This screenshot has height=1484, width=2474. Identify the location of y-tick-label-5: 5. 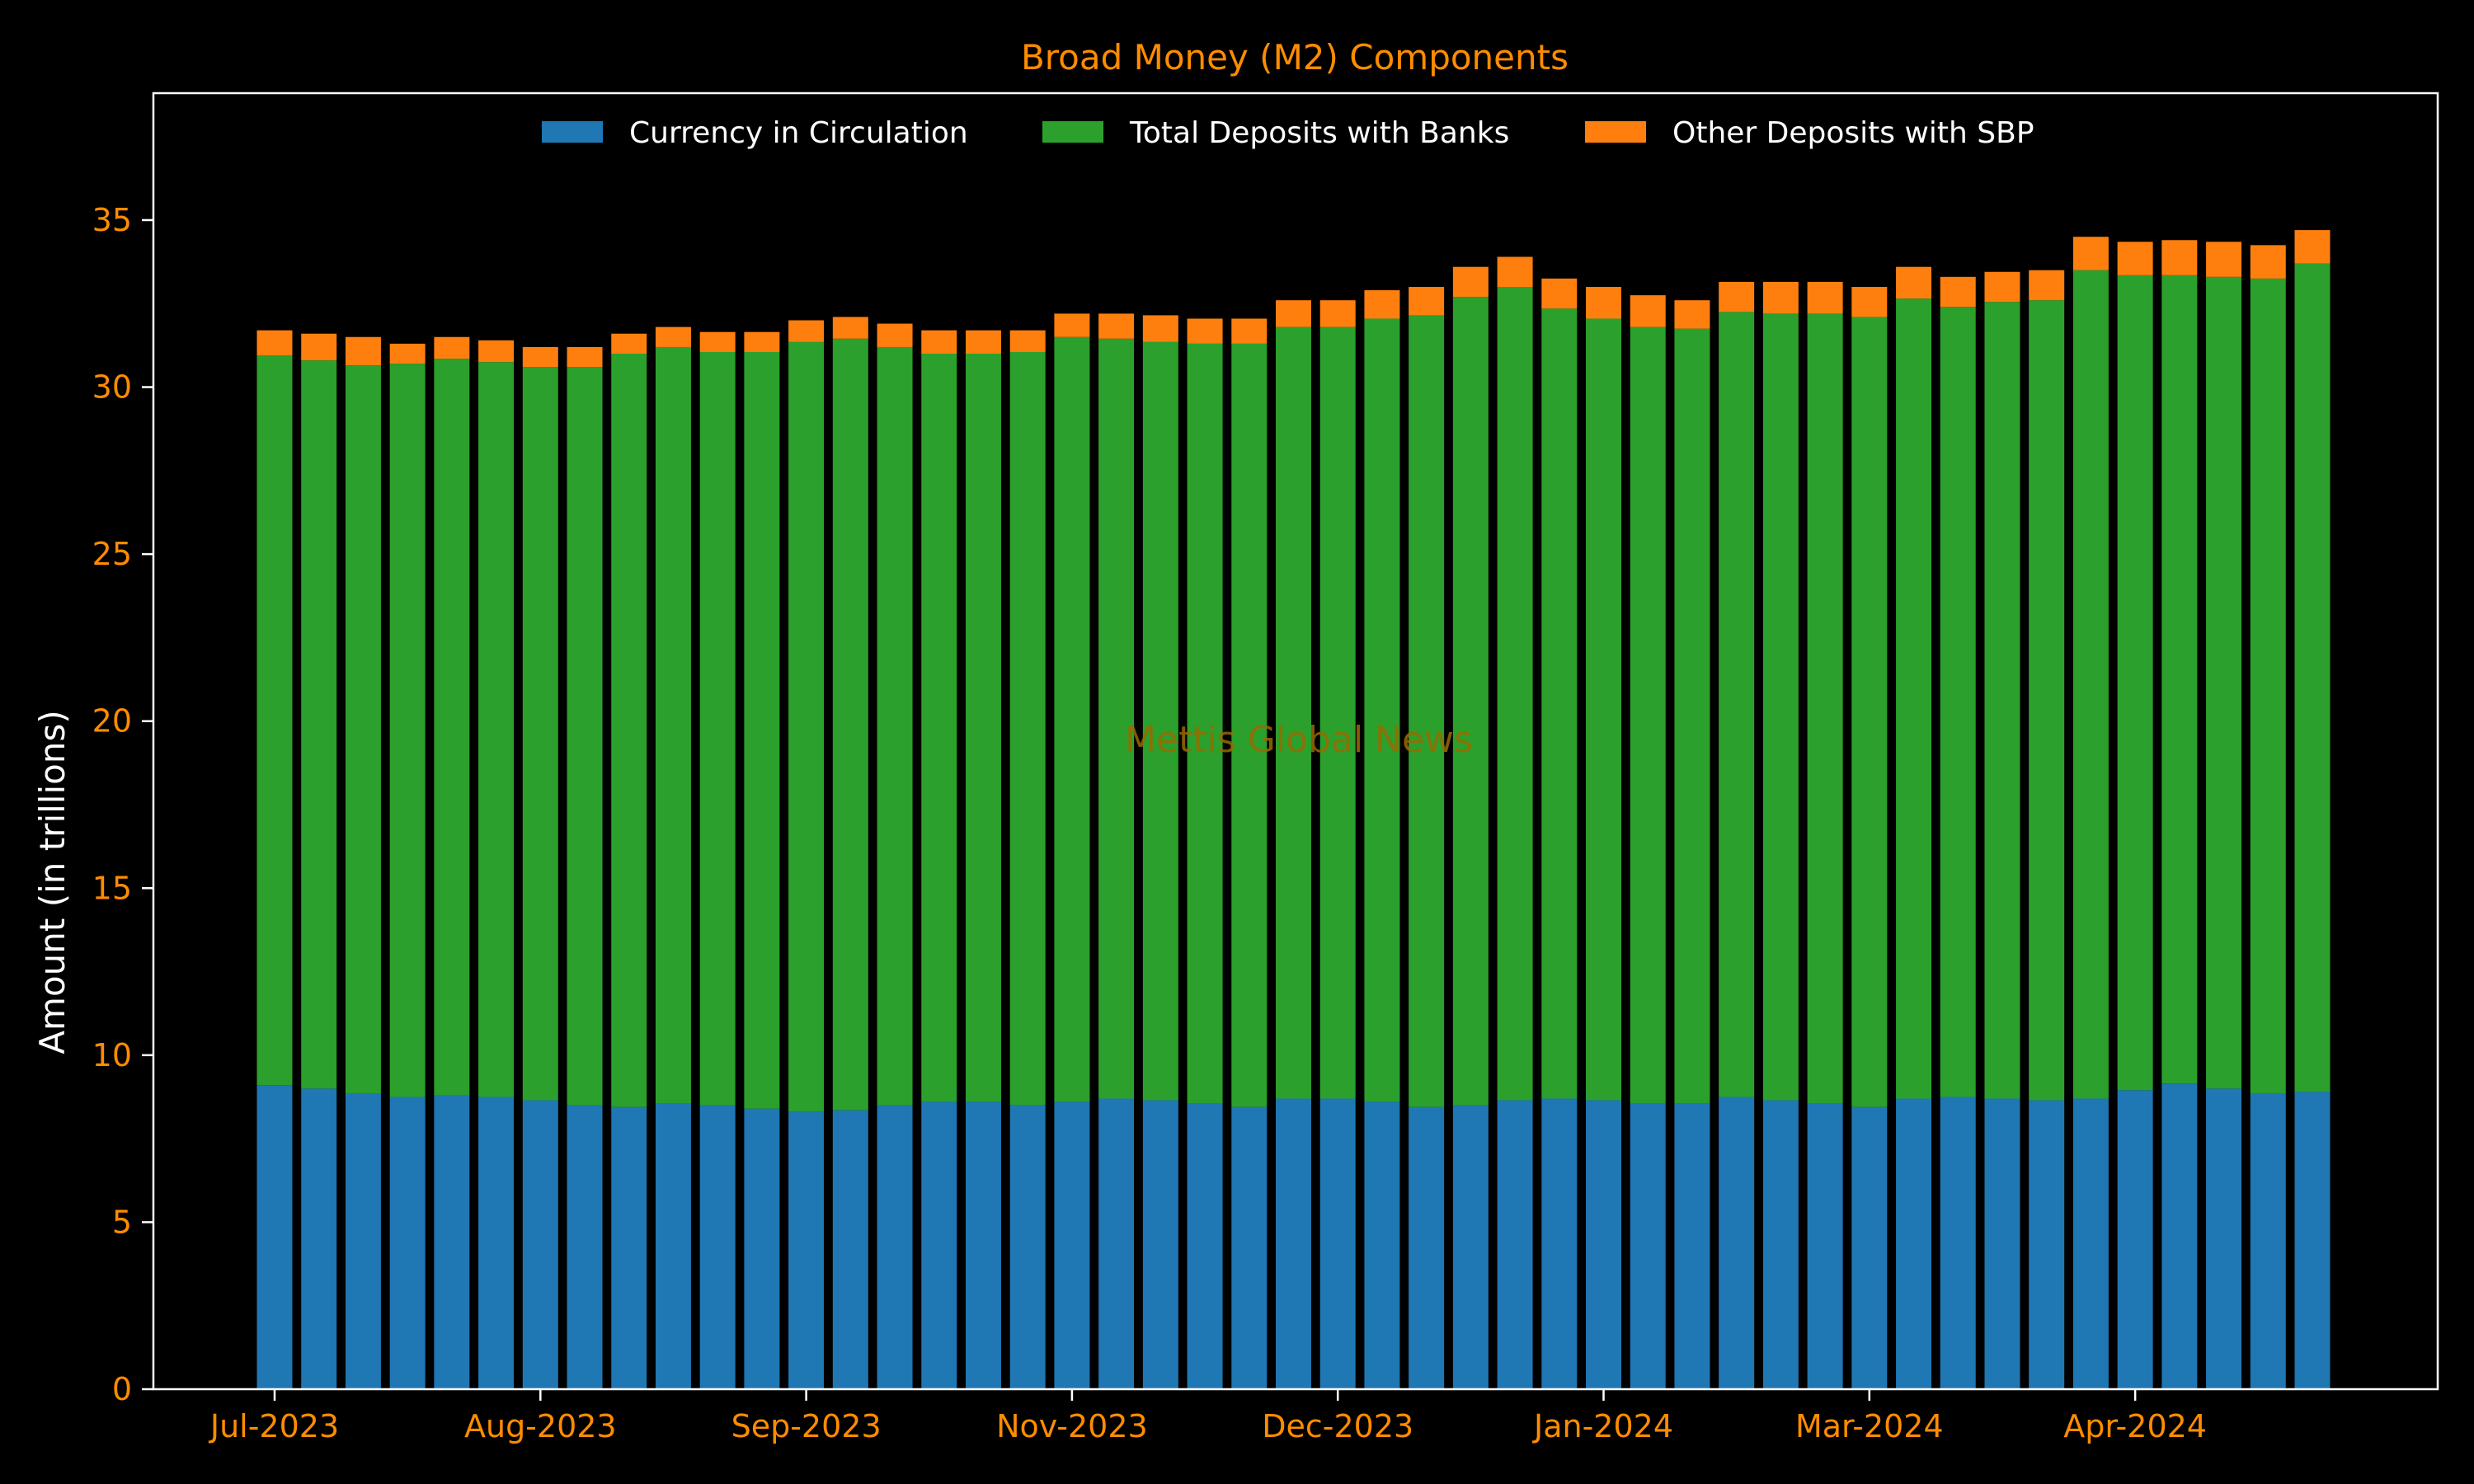
(122, 1222).